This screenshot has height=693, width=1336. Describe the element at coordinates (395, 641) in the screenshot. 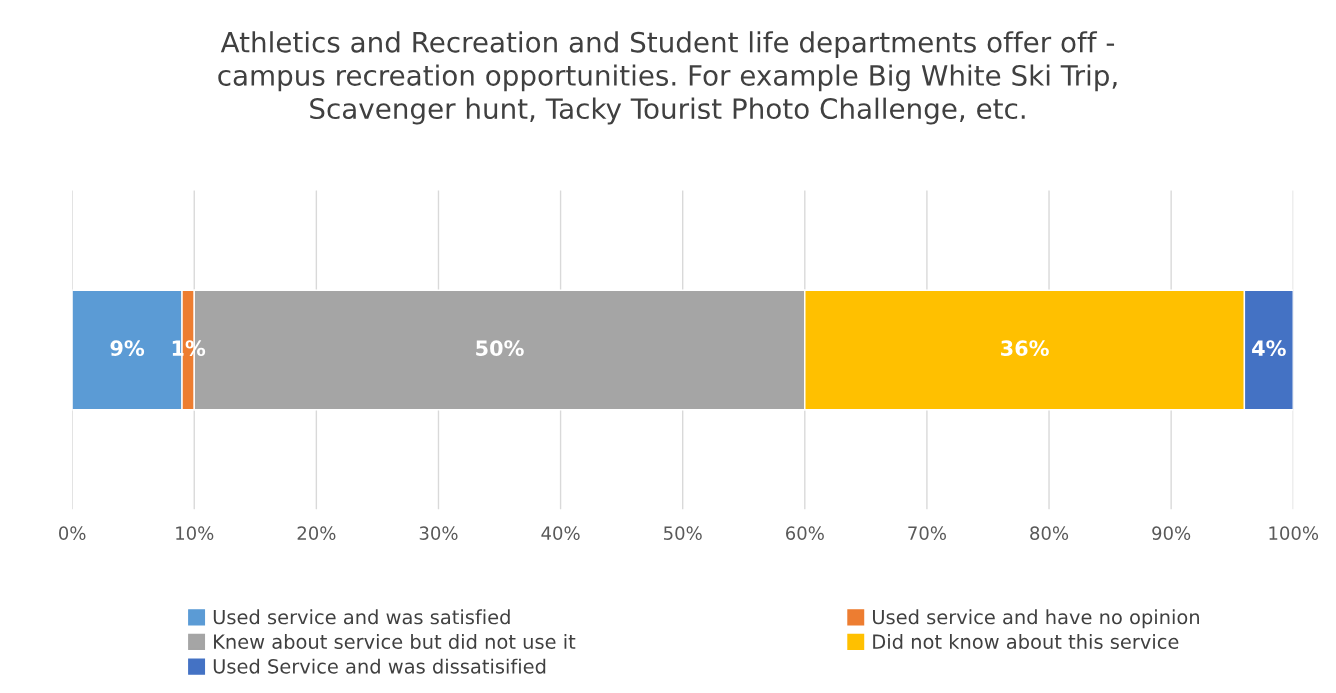

I see `legend-label: Knew about service but did not use it` at that location.